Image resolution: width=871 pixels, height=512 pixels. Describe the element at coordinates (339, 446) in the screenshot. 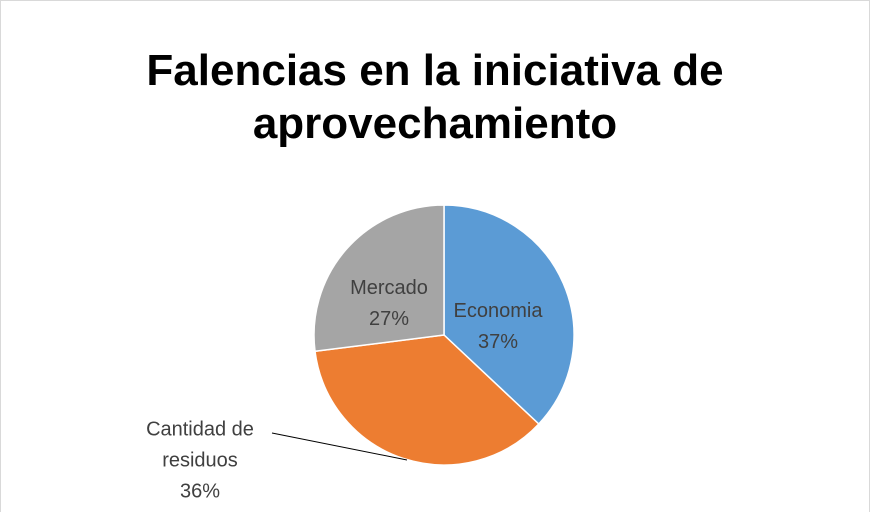

I see `leader-line` at that location.